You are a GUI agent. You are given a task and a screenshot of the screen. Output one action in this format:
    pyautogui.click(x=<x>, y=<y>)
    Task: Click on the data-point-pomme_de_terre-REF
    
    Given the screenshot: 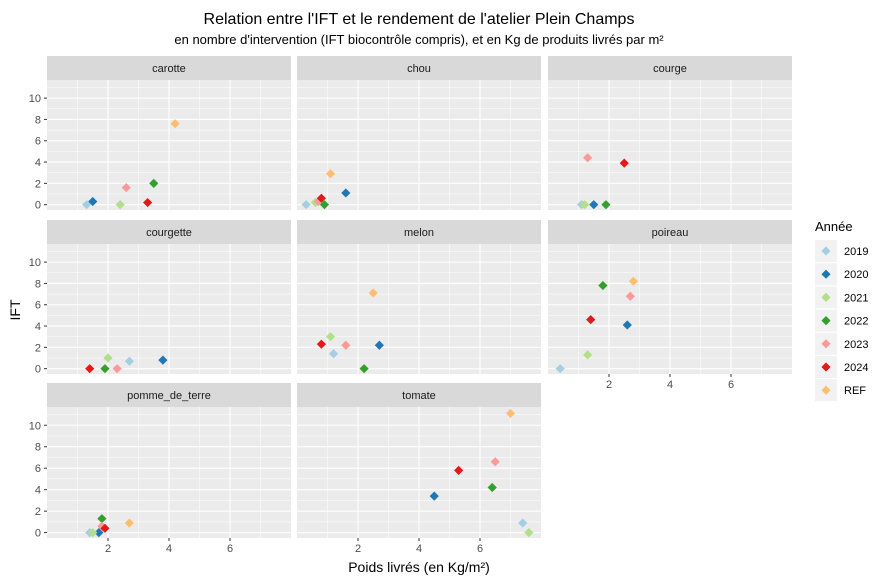 What is the action you would take?
    pyautogui.click(x=129, y=523)
    